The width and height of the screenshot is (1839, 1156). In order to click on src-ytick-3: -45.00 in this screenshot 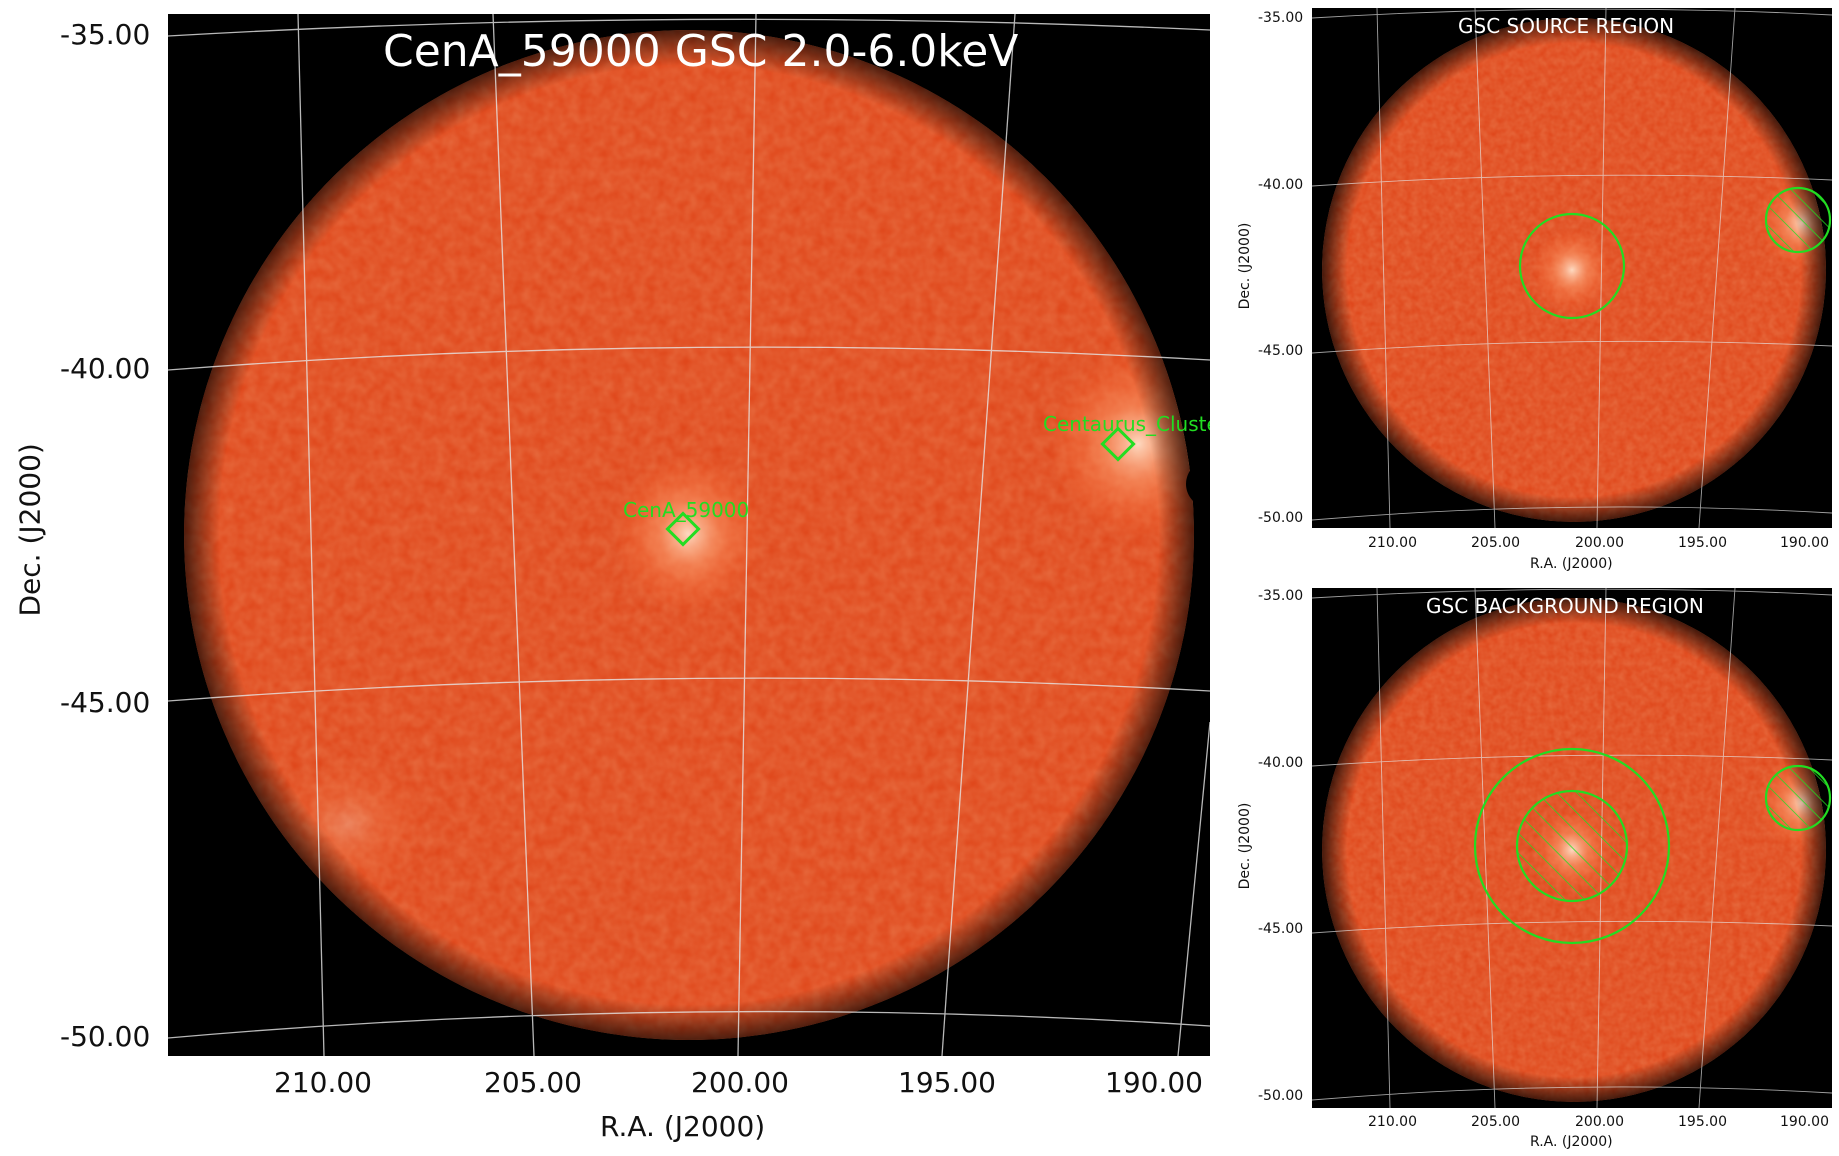, I will do `click(1281, 351)`.